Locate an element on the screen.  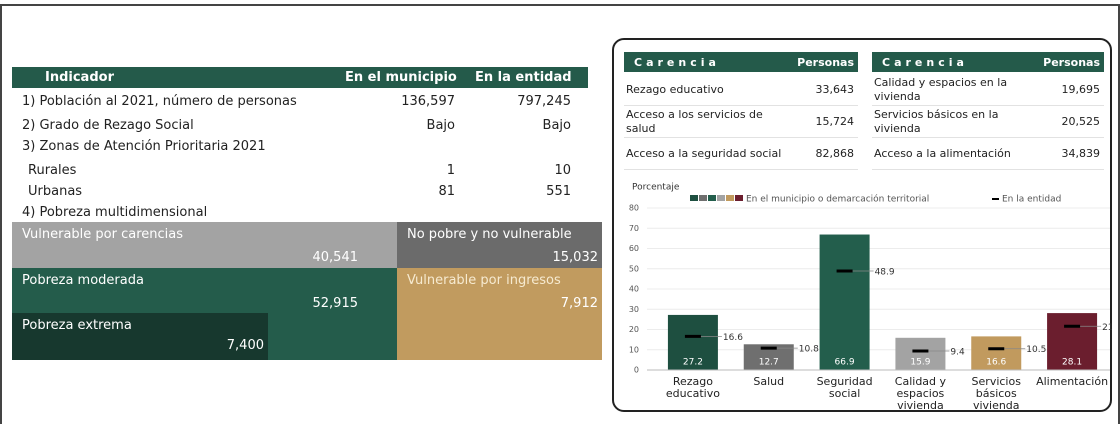
carencia-name: Rezago educativo is located at coordinates (675, 89).